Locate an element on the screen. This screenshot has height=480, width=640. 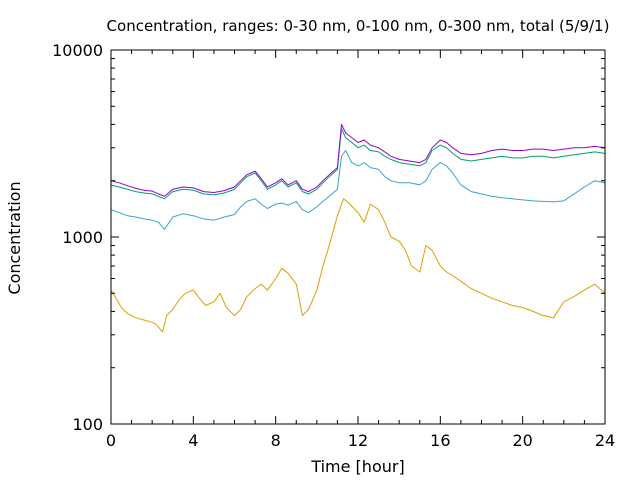
y-axis-label: Concentration is located at coordinates (14, 237).